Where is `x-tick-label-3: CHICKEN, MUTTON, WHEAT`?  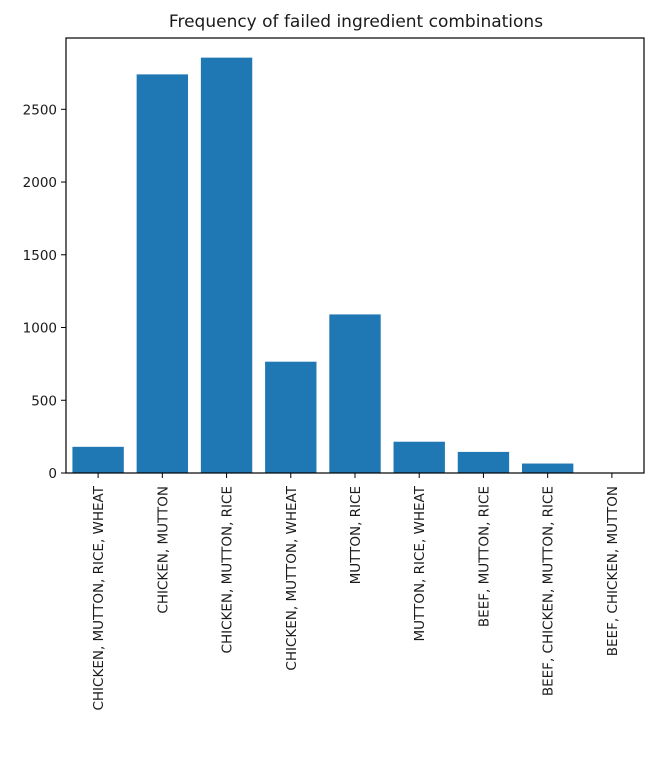
x-tick-label-3: CHICKEN, MUTTON, WHEAT is located at coordinates (292, 577).